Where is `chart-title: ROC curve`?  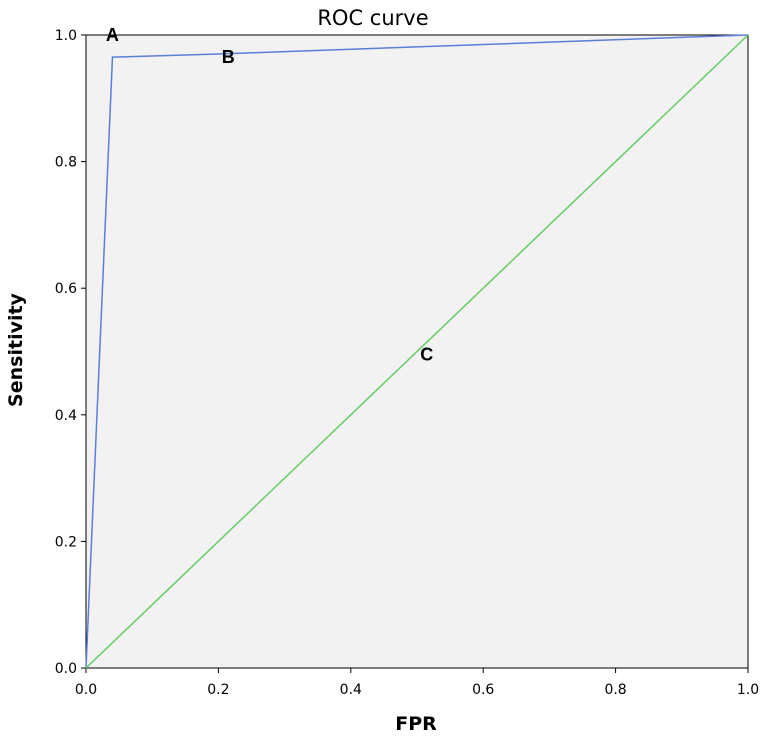 chart-title: ROC curve is located at coordinates (372, 18).